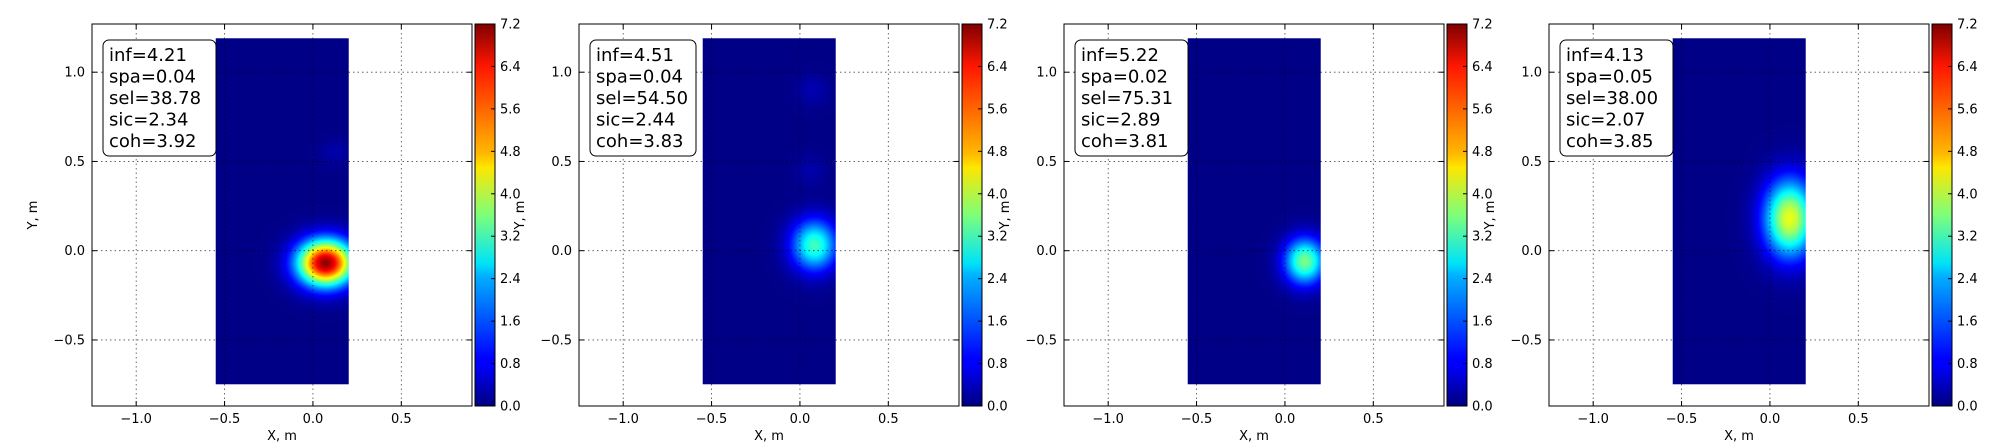 The width and height of the screenshot is (2008, 444). What do you see at coordinates (1124, 77) in the screenshot?
I see `annotation-line: spa=0.02` at bounding box center [1124, 77].